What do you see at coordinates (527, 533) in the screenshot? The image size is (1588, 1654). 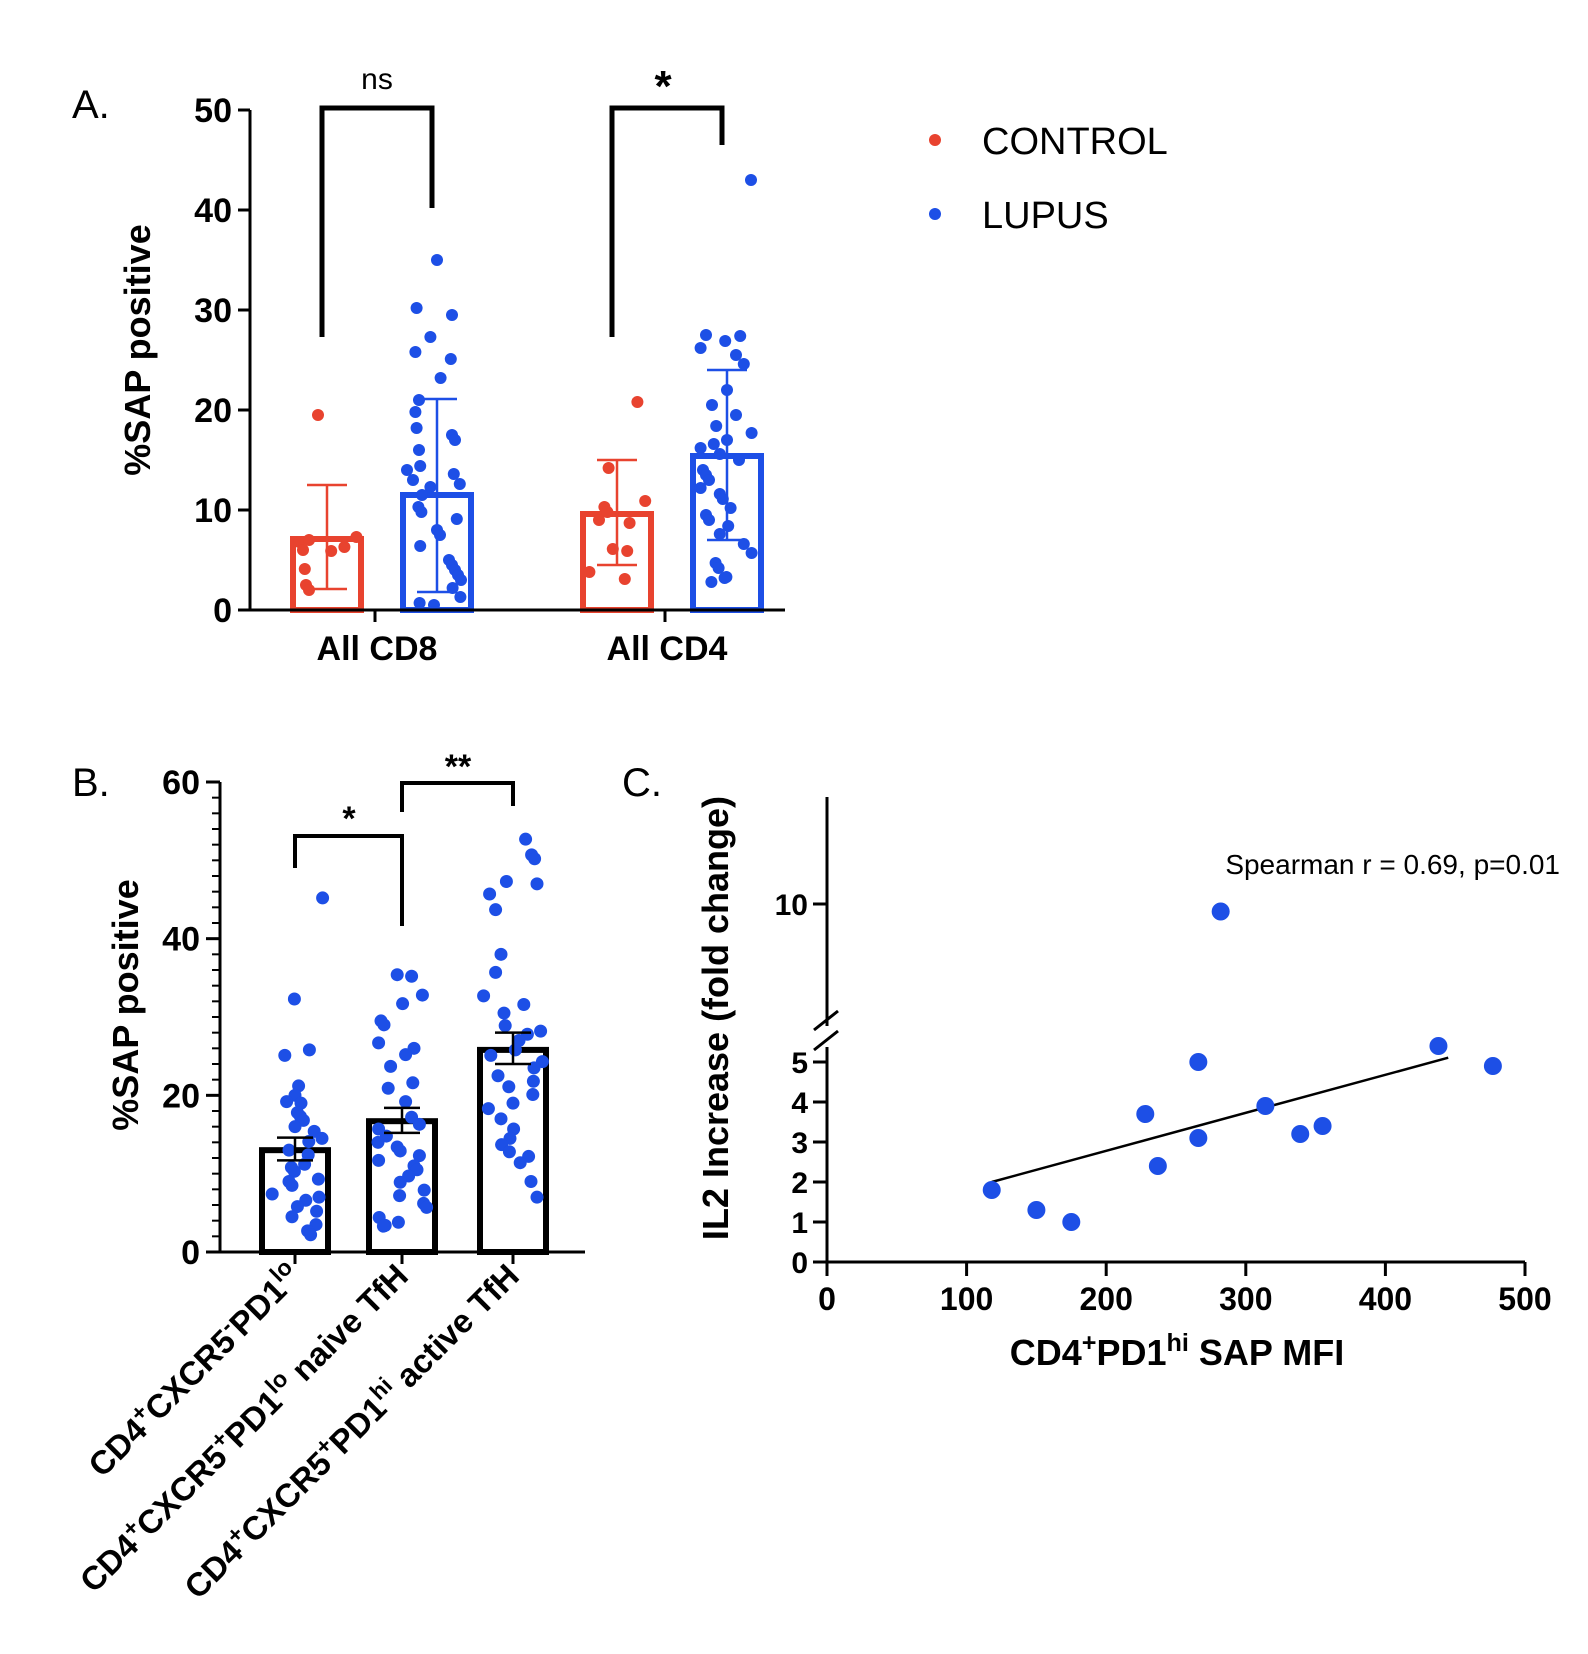 I see `panel-a-bars` at bounding box center [527, 533].